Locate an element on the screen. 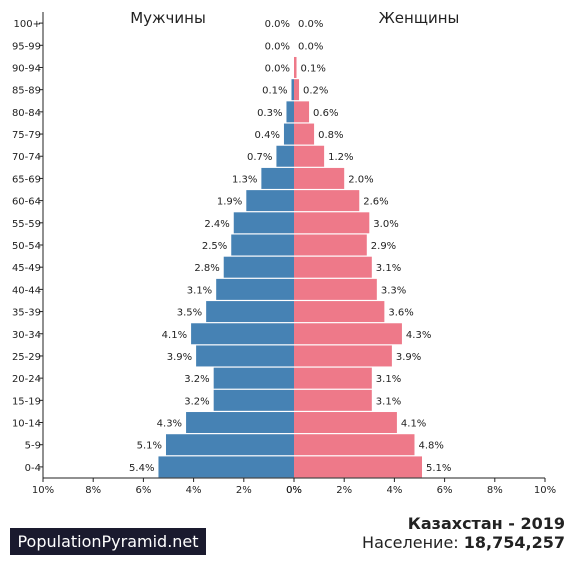 The height and width of the screenshot is (581, 575). male-value-label: 4.3% is located at coordinates (169, 424).